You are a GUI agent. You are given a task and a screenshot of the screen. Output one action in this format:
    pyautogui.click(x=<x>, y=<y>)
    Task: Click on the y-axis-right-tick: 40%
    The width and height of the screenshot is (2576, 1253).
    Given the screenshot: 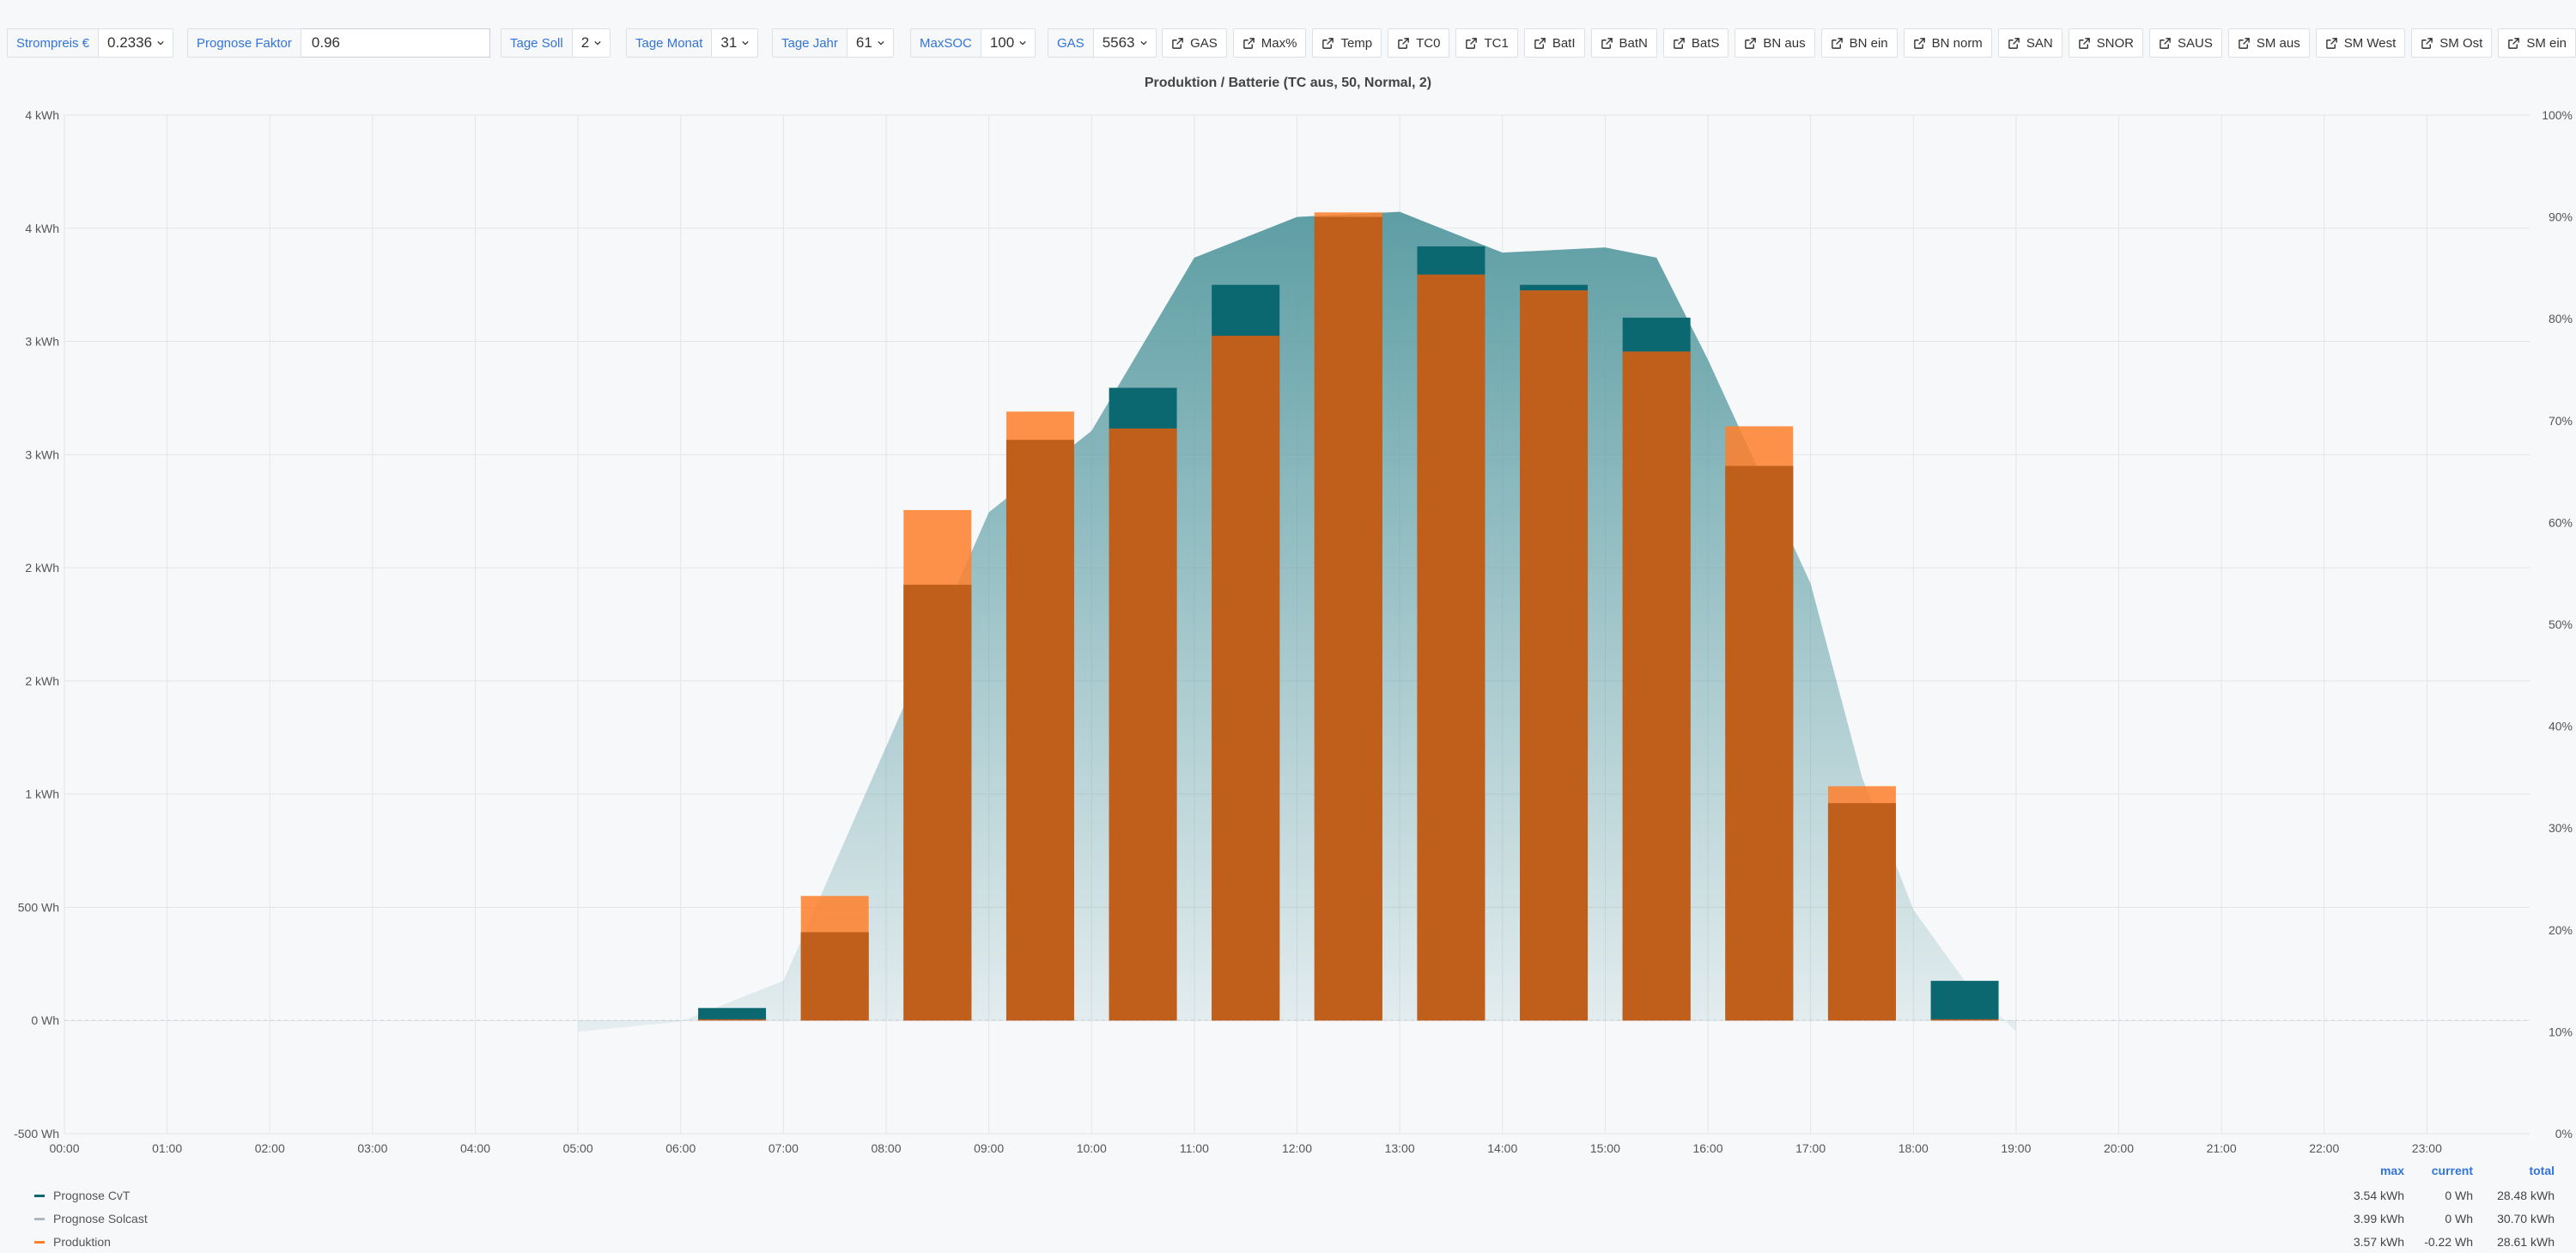 What is the action you would take?
    pyautogui.click(x=2561, y=726)
    